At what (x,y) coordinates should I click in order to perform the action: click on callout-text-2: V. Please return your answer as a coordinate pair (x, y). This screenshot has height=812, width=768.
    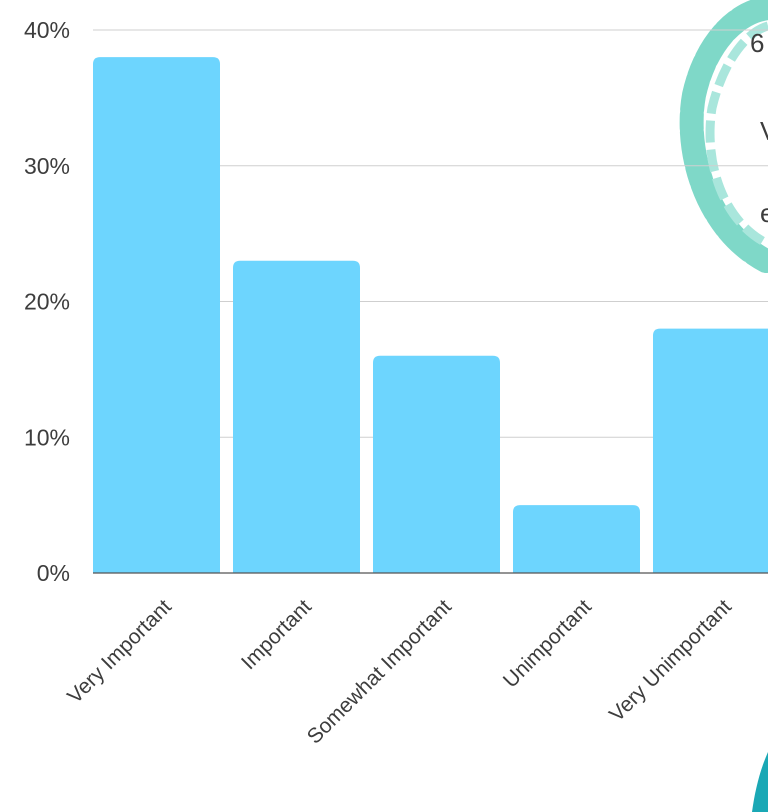
    Looking at the image, I should click on (764, 131).